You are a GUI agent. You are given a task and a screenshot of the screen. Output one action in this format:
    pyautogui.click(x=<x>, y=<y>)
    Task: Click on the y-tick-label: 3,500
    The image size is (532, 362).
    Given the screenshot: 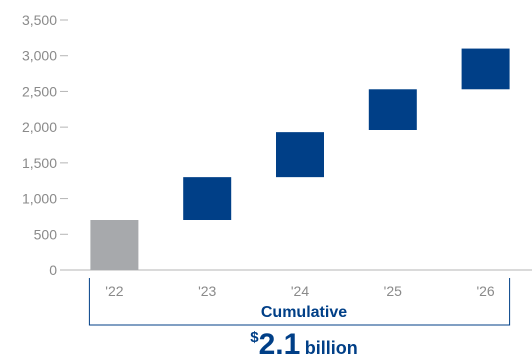 What is the action you would take?
    pyautogui.click(x=39, y=20)
    